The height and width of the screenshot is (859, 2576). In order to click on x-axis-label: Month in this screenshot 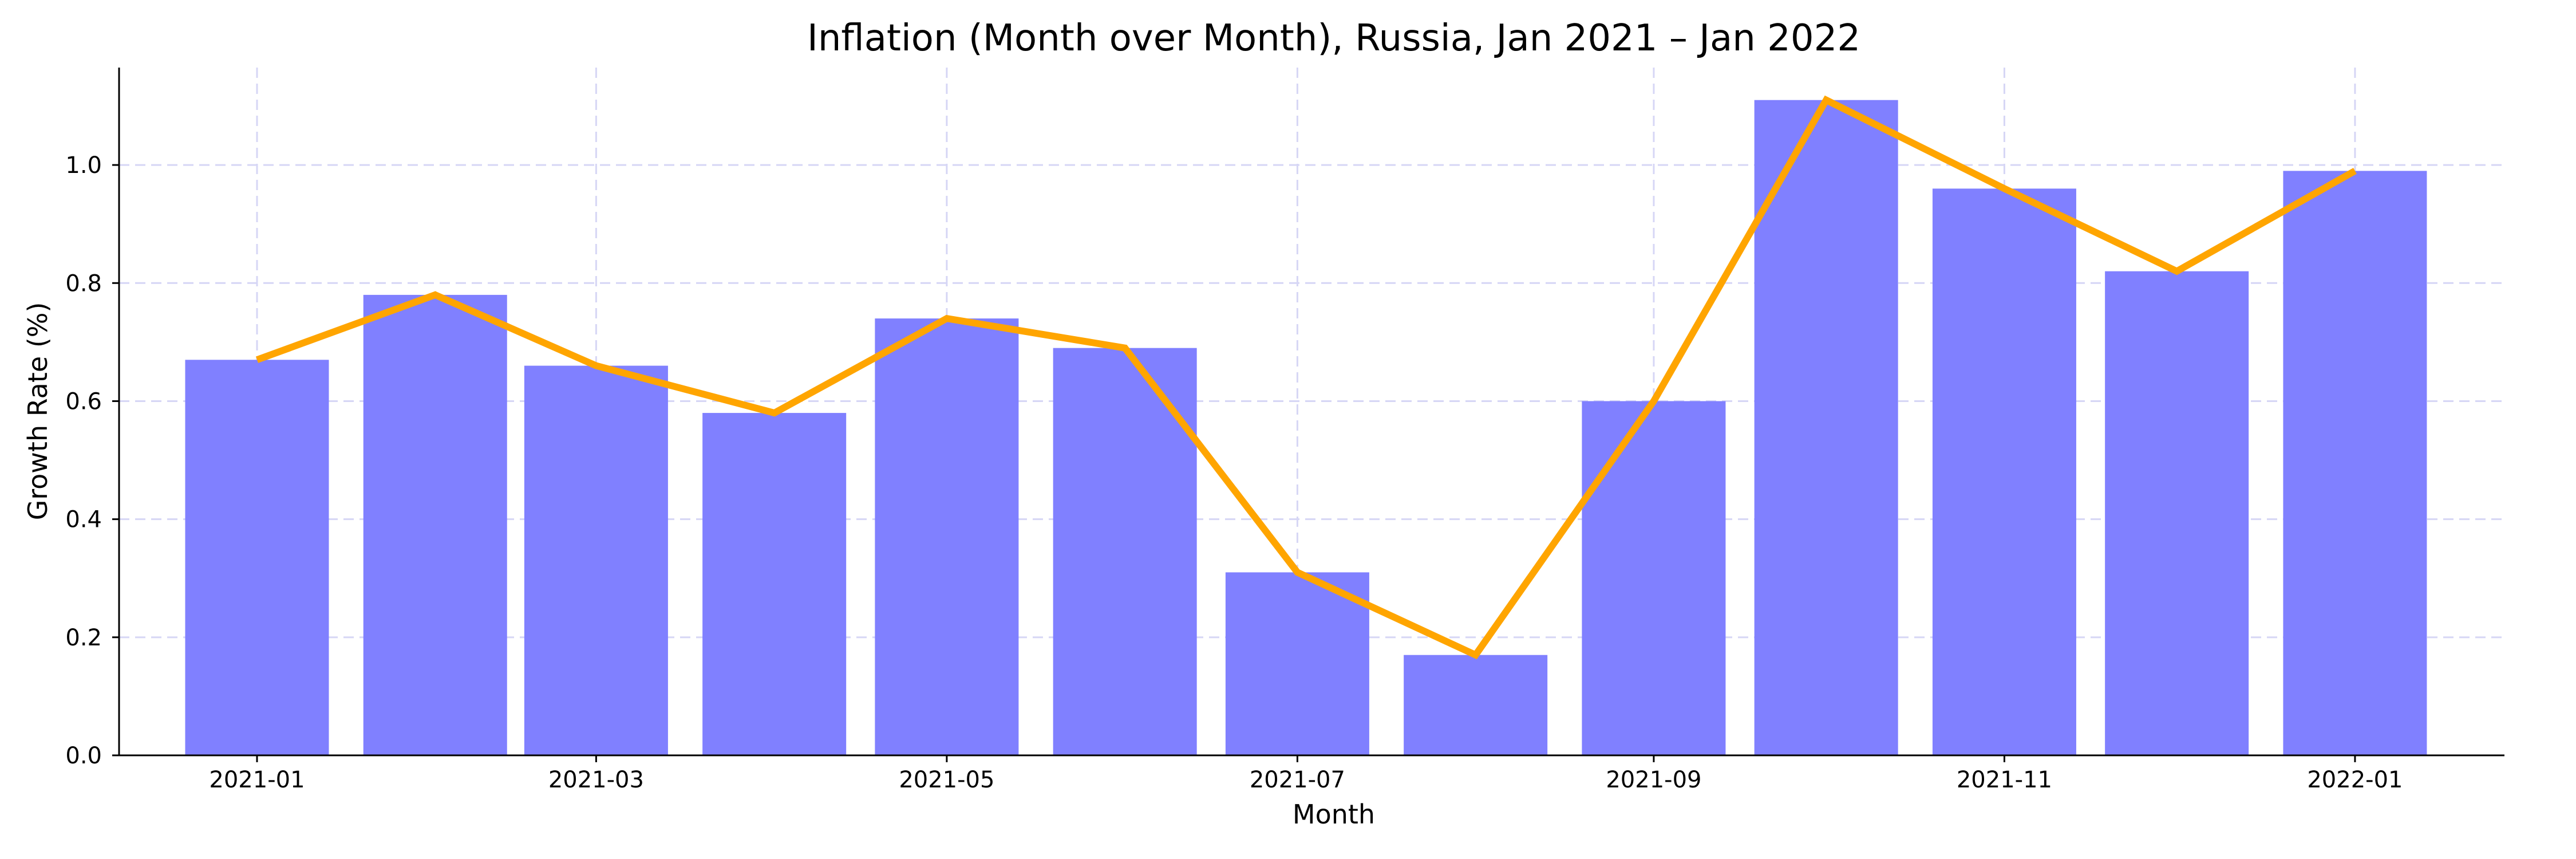, I will do `click(1334, 814)`.